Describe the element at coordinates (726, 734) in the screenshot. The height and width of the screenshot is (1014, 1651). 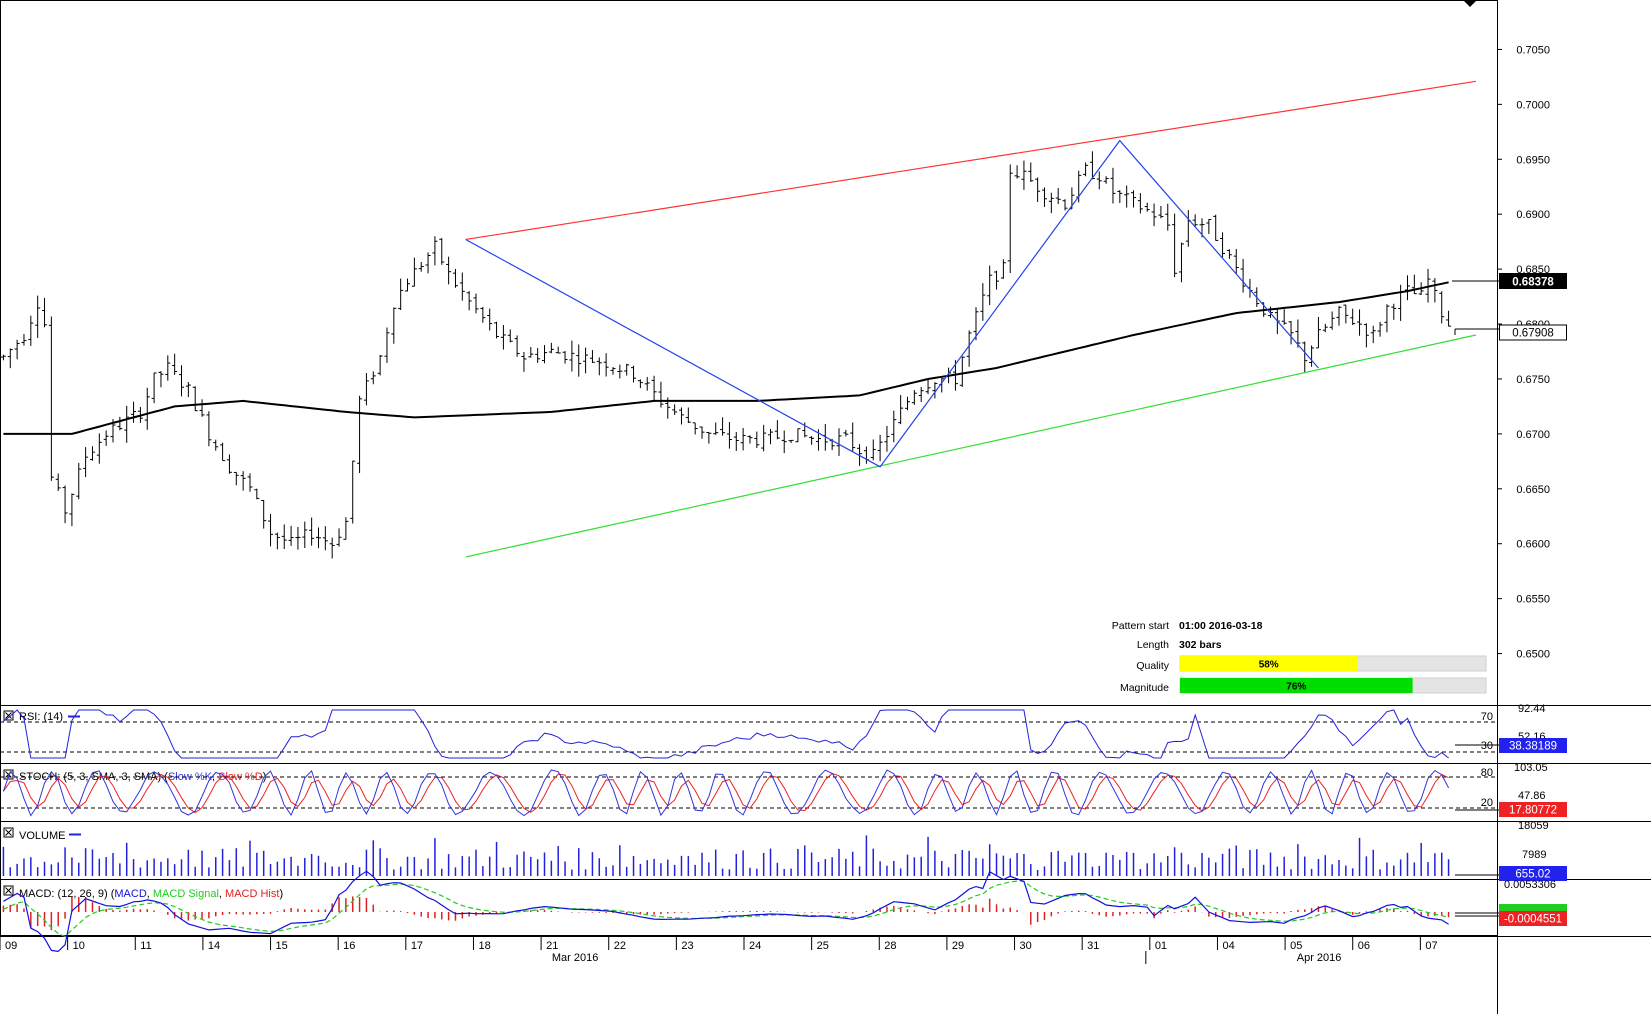
I see `rsi-line` at that location.